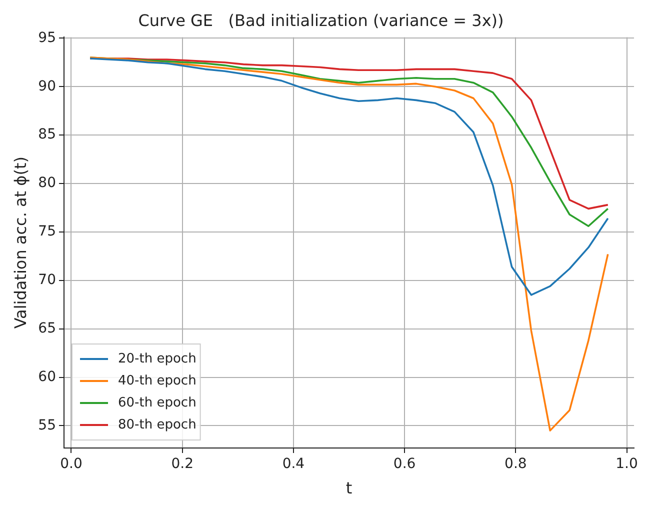 This screenshot has height=511, width=652. Describe the element at coordinates (321, 20) in the screenshot. I see `chart-title: Curve GE (Bad initialization (variance = 3x))` at that location.